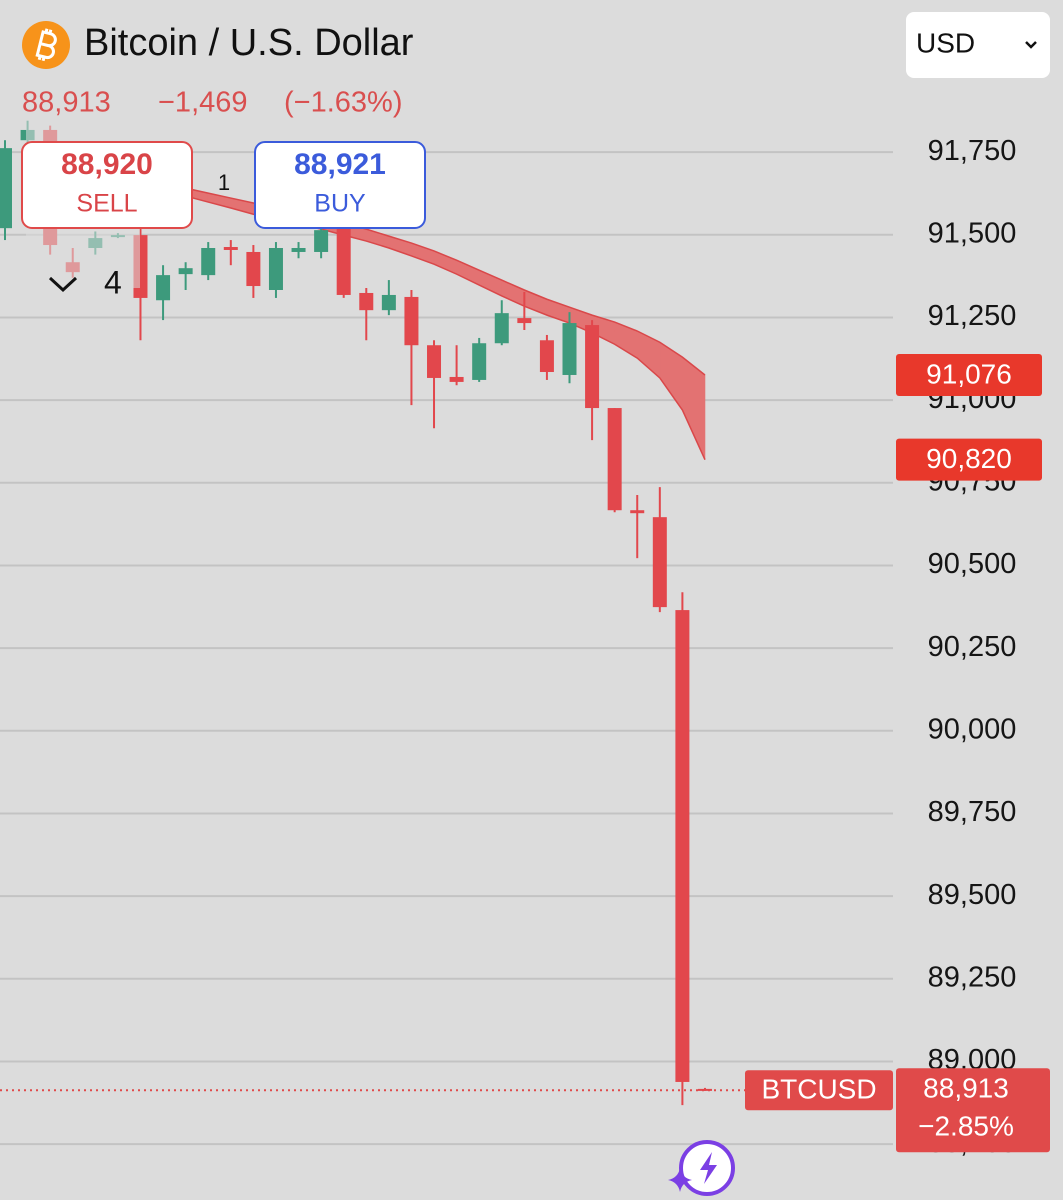 This screenshot has width=1063, height=1200. I want to click on dropdown-box, so click(978, 45).